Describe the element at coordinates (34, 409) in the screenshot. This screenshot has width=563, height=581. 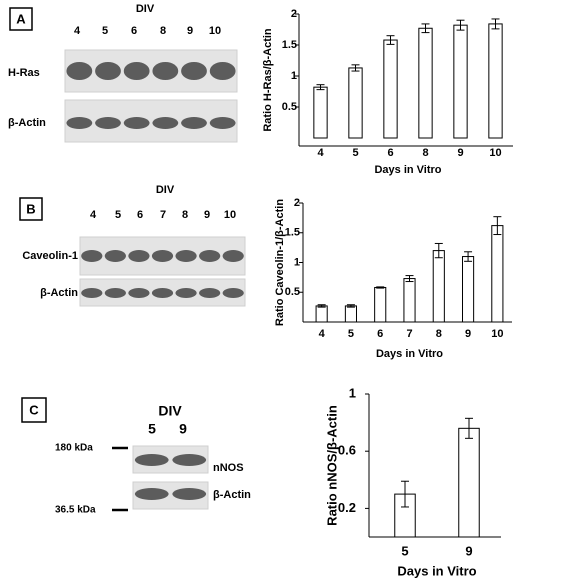
I see `panel-letter: C` at that location.